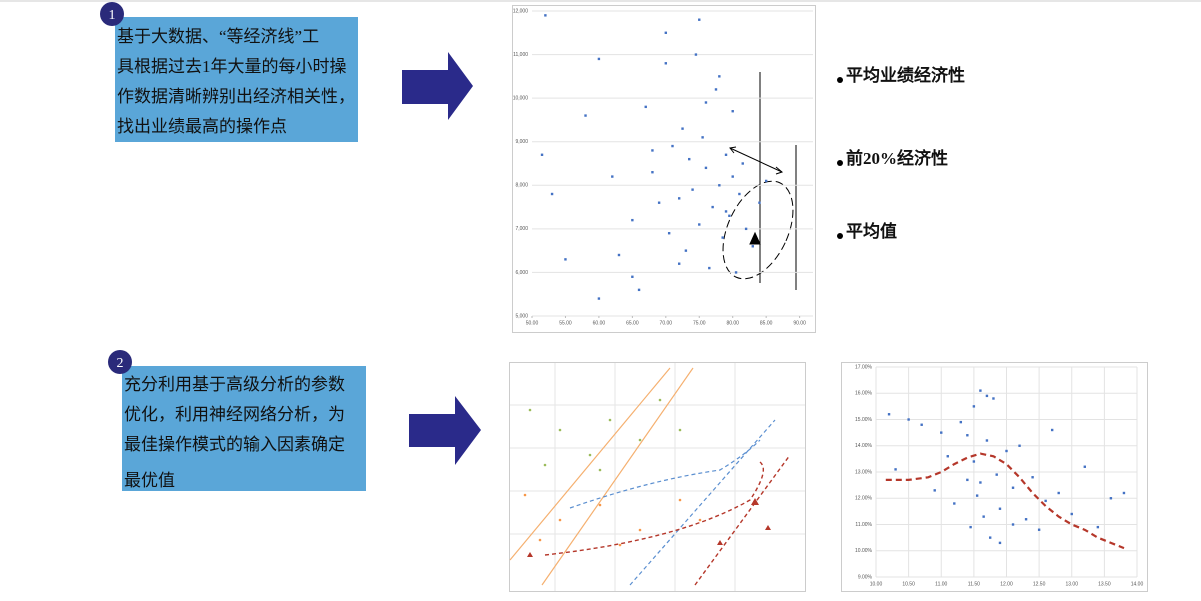 The height and width of the screenshot is (601, 1201). What do you see at coordinates (864, 420) in the screenshot?
I see `y-tick-label: 15.00%` at bounding box center [864, 420].